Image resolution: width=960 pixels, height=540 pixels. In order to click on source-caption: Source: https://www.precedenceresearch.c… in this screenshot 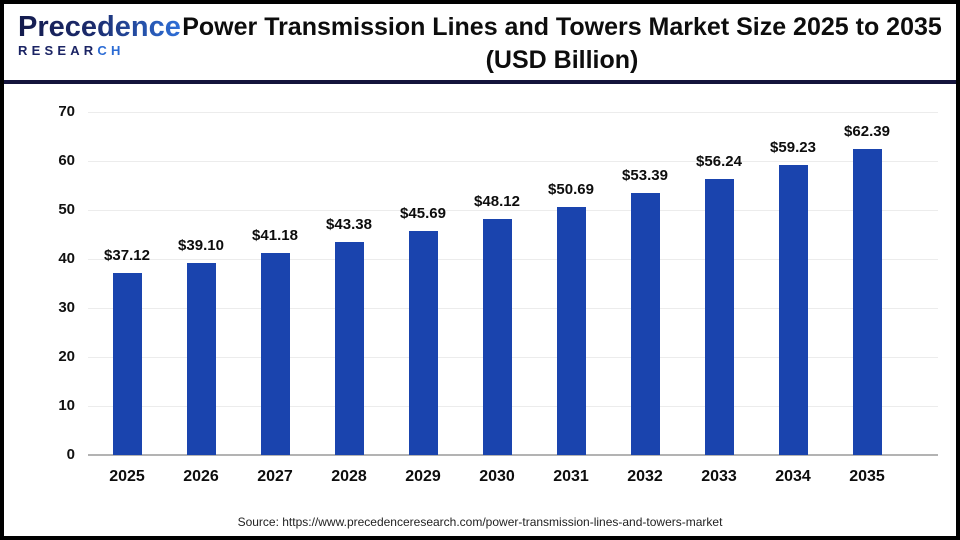, I will do `click(480, 522)`.